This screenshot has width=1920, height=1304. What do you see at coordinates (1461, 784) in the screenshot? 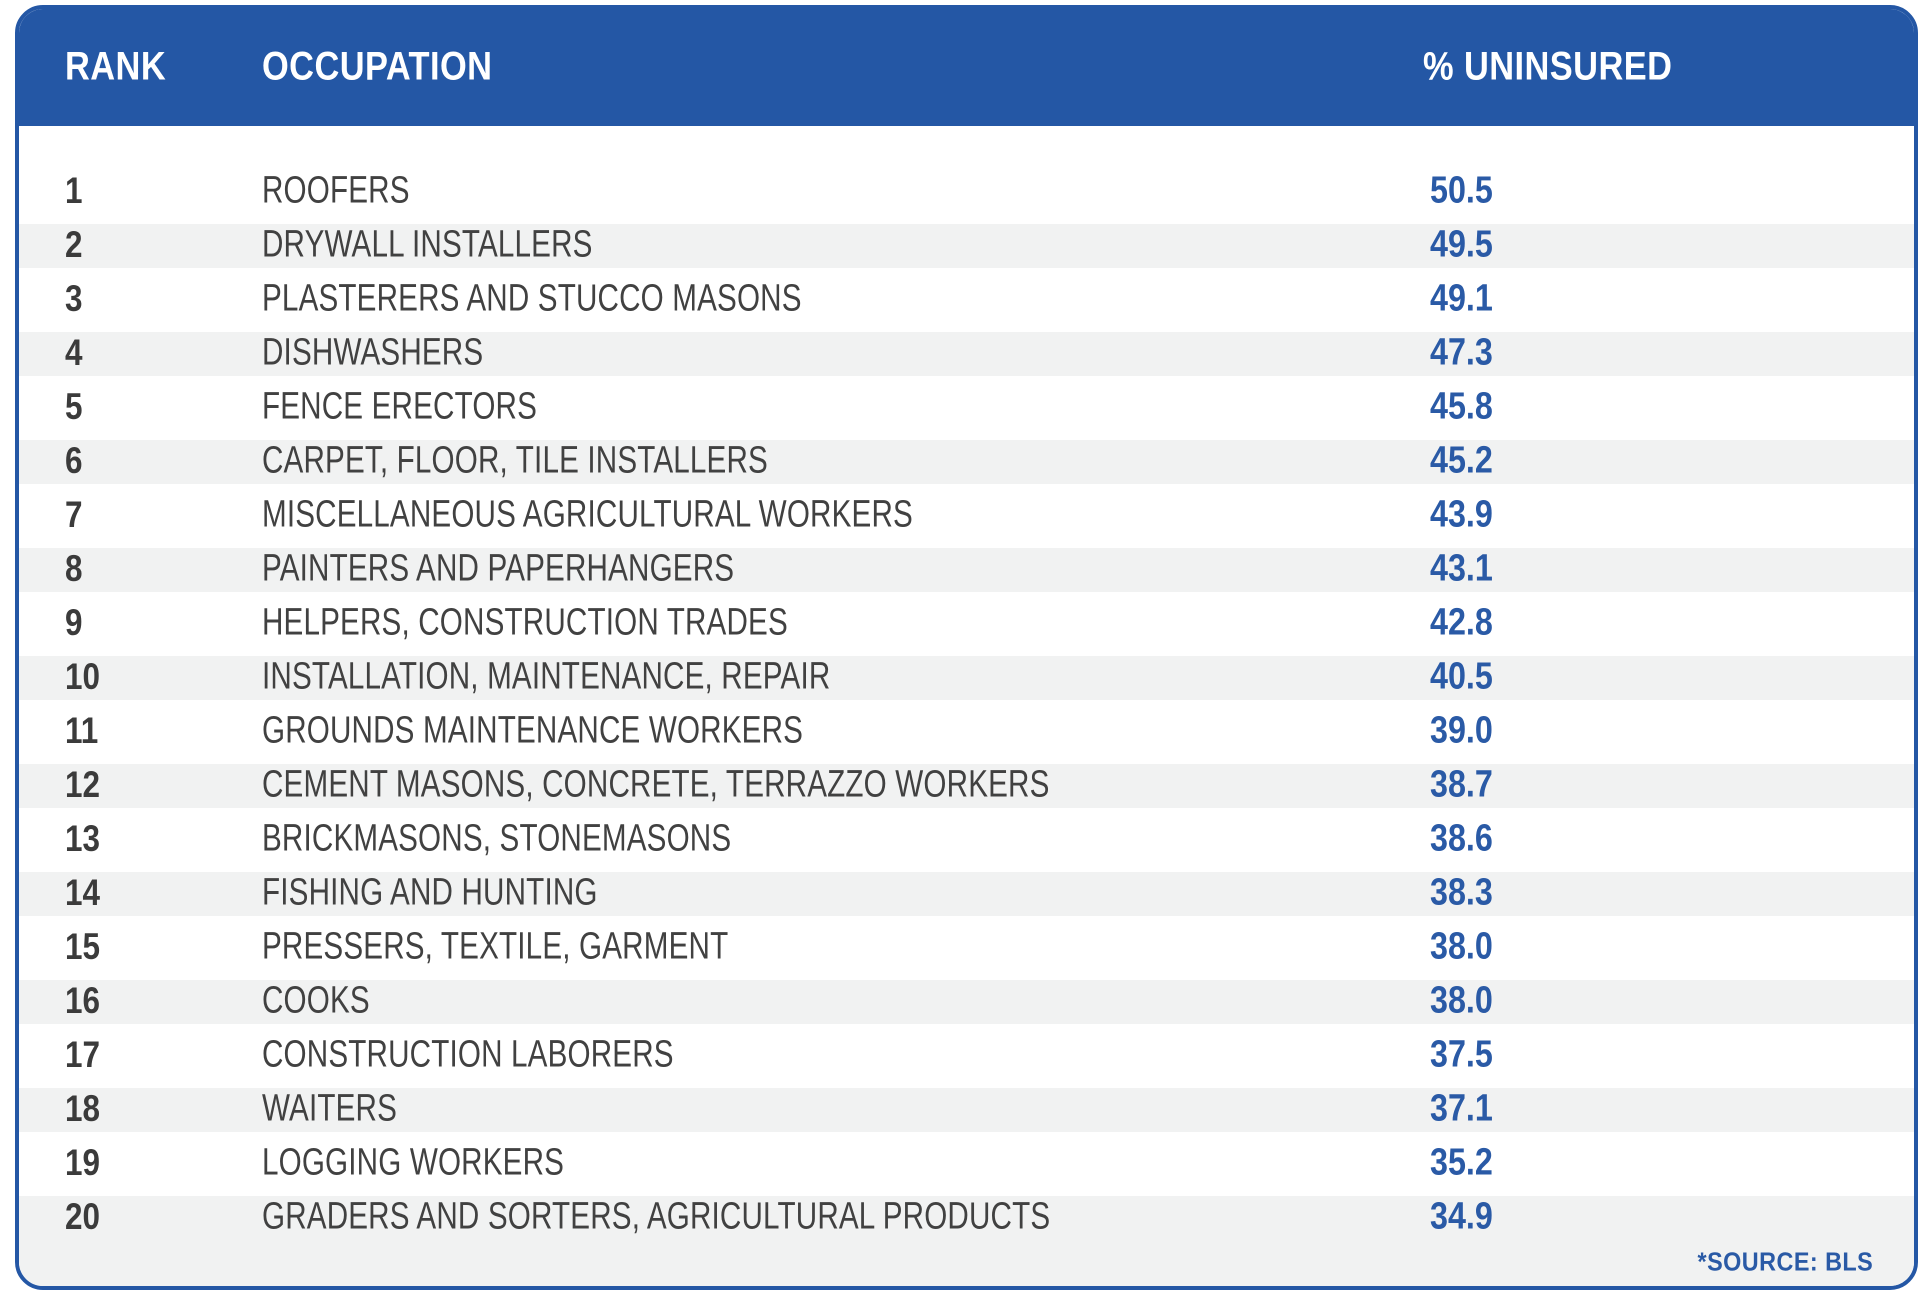
I see `uninsured-value-cell: 38.7` at bounding box center [1461, 784].